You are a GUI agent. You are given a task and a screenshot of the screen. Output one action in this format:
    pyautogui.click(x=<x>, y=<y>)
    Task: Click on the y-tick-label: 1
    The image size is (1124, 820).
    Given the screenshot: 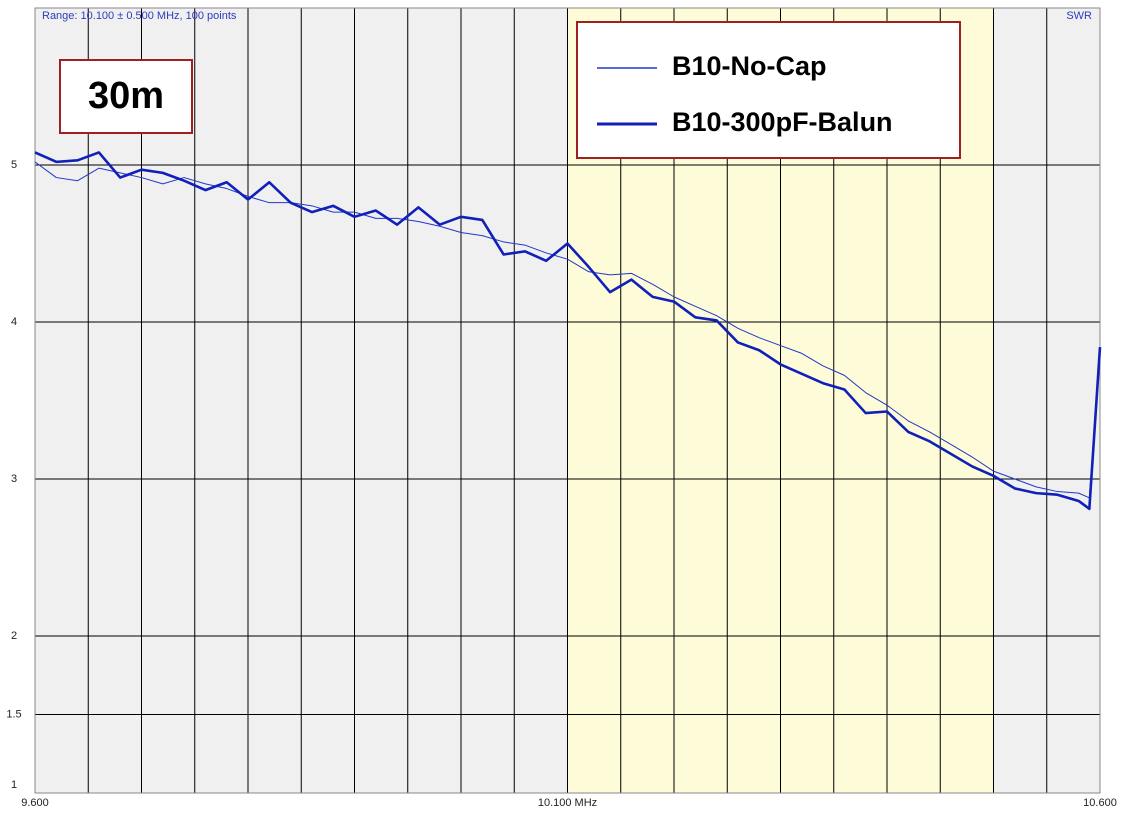 What is the action you would take?
    pyautogui.click(x=14, y=785)
    